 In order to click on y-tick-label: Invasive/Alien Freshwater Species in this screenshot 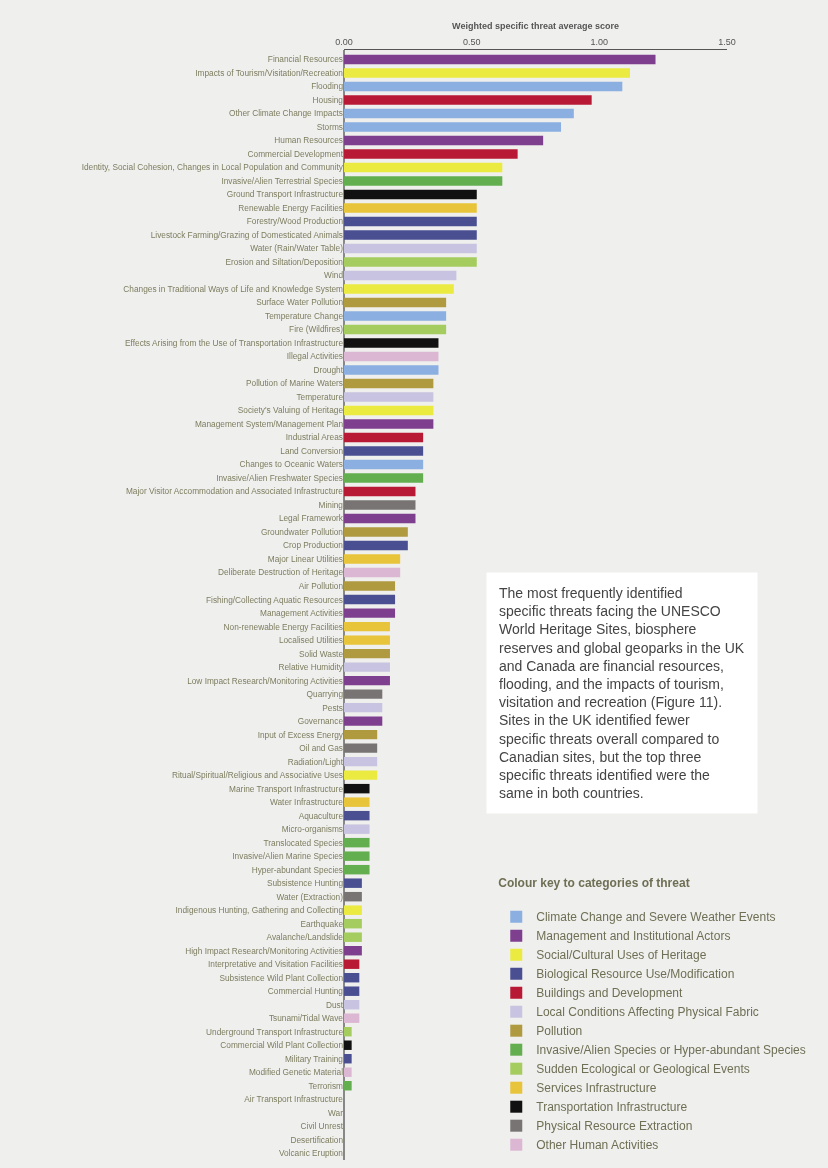, I will do `click(279, 477)`.